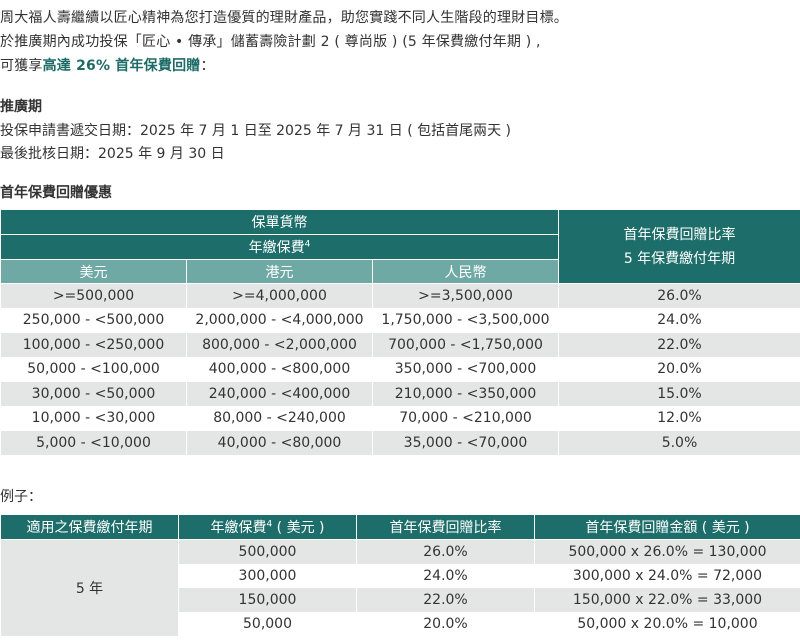 The height and width of the screenshot is (640, 800). What do you see at coordinates (93, 320) in the screenshot?
I see `usd-cell: 250,000 - <500,000` at bounding box center [93, 320].